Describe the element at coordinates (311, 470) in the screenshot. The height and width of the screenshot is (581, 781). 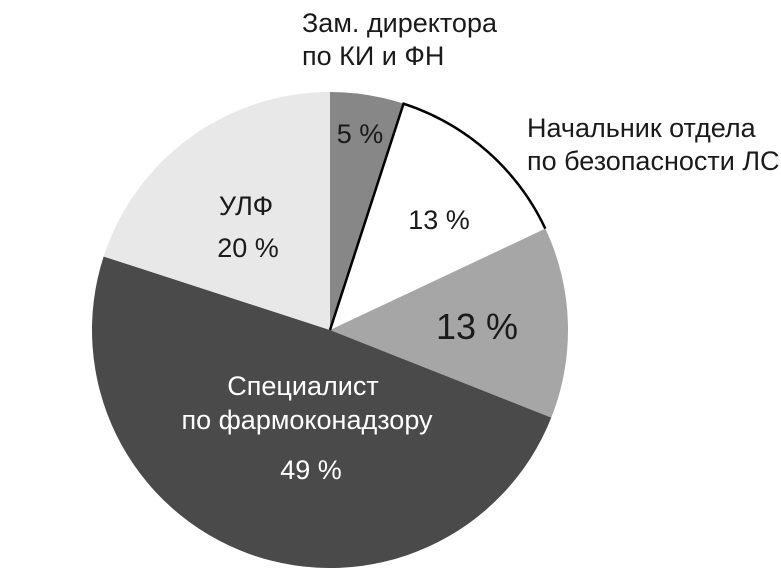
I see `slice-percent-label-49: 49 %` at that location.